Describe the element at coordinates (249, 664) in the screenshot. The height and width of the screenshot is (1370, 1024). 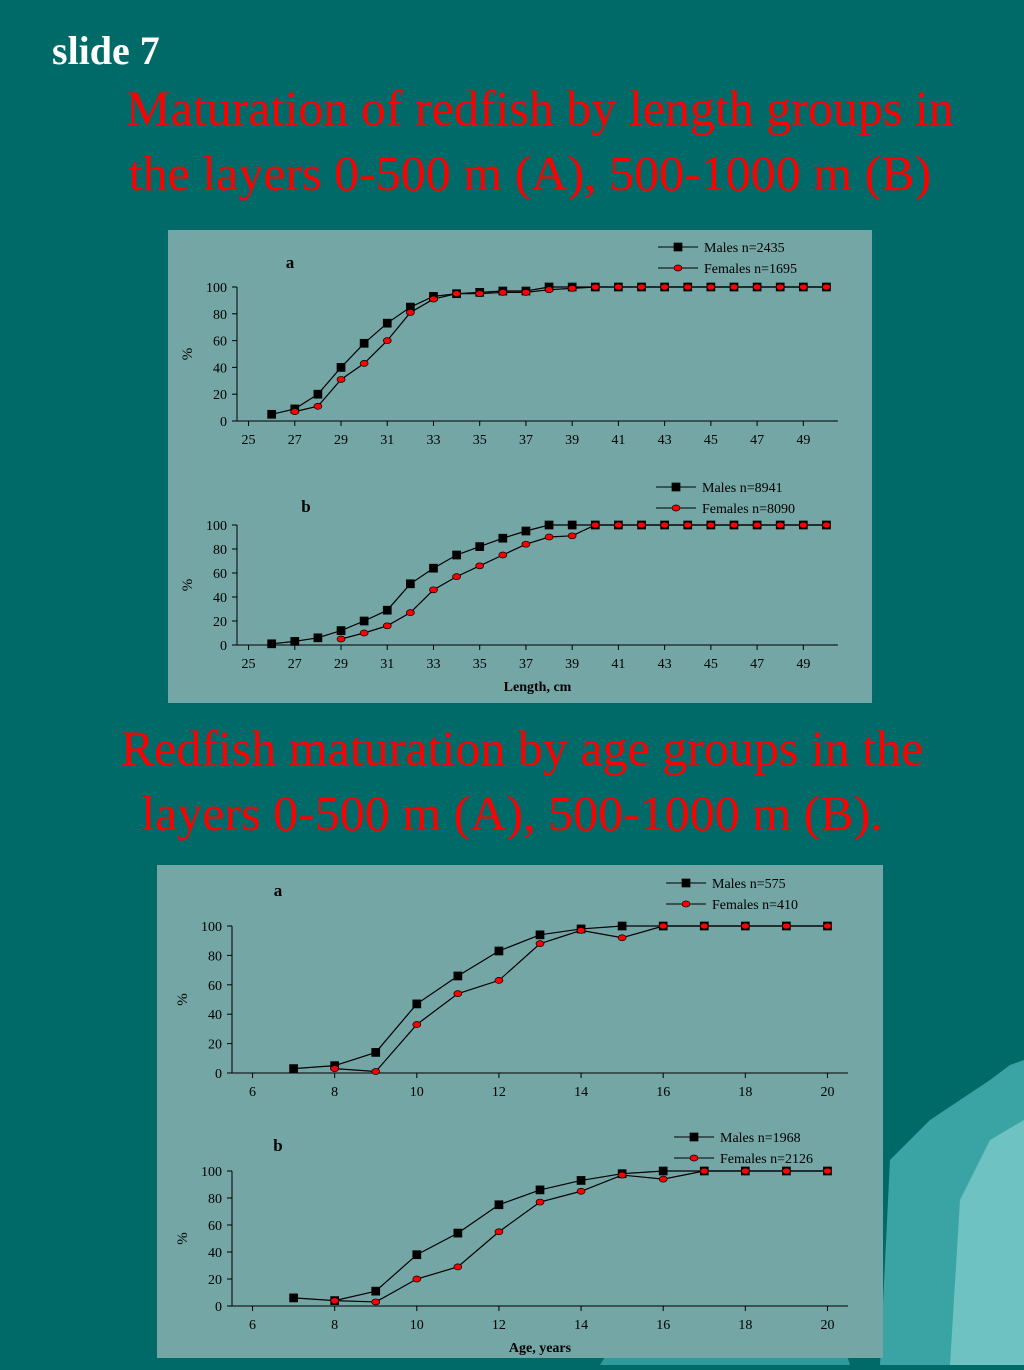
I see `x-tick-label: 25` at that location.